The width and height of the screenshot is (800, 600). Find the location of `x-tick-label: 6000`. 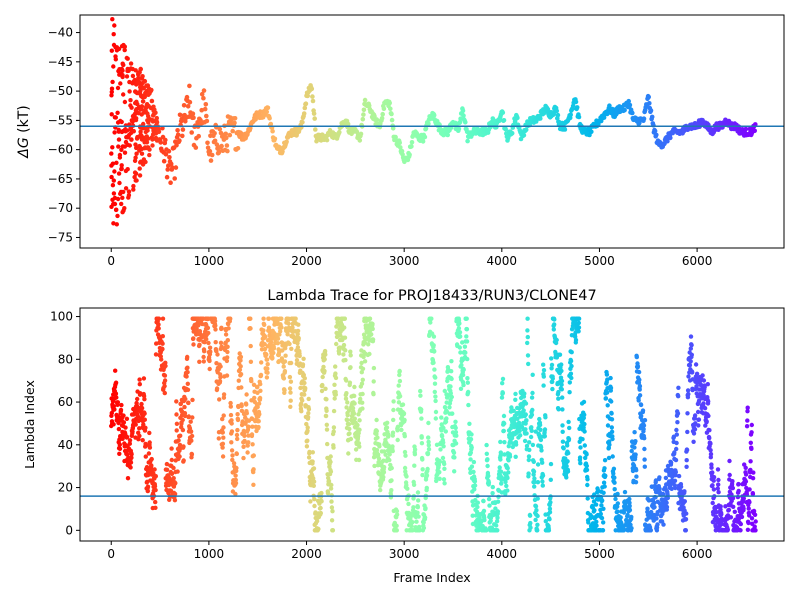

x-tick-label: 6000 is located at coordinates (697, 261).